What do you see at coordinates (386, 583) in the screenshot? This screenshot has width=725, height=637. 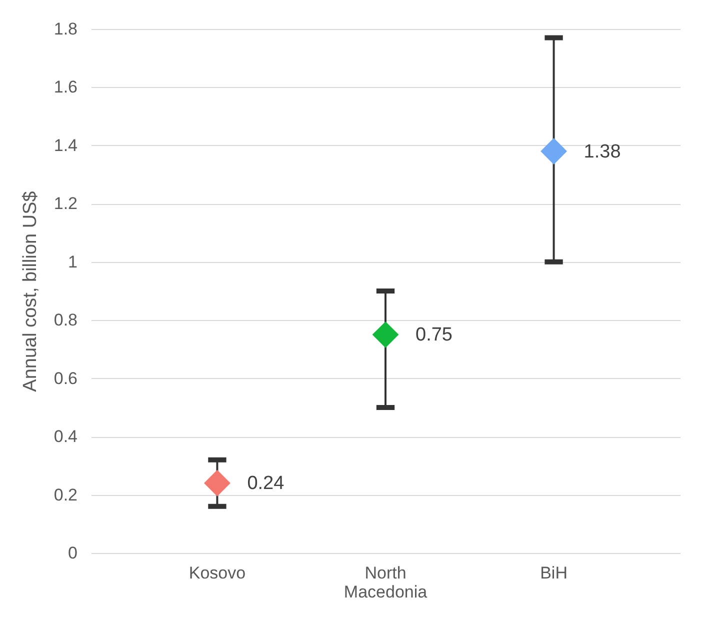 I see `x-tick-label: North Macedonia` at bounding box center [386, 583].